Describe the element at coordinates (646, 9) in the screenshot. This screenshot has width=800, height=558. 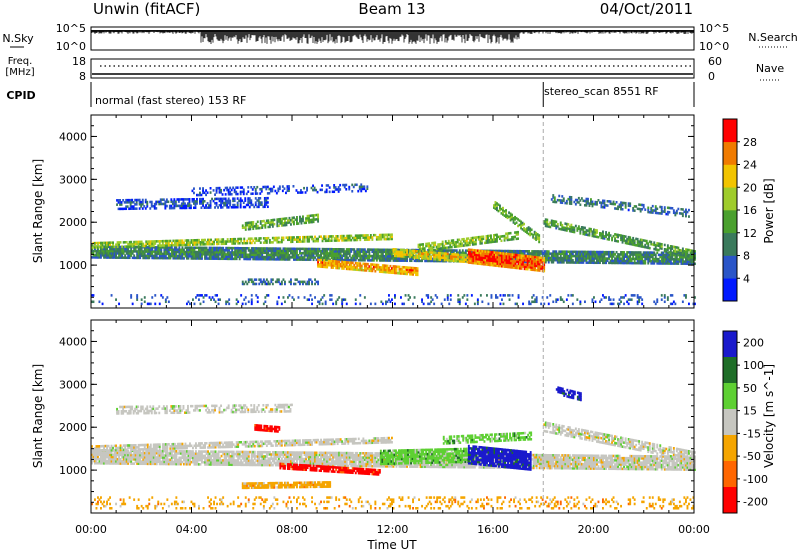
I see `date-title: 04/Oct/2011` at that location.